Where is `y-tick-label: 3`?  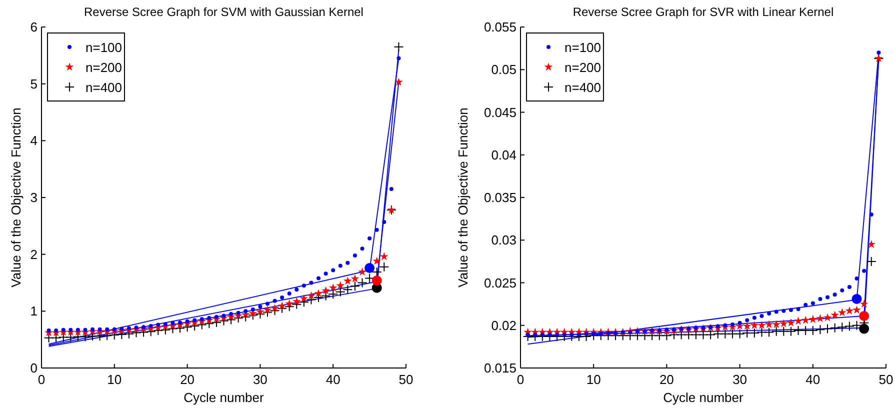 y-tick-label: 3 is located at coordinates (34, 197).